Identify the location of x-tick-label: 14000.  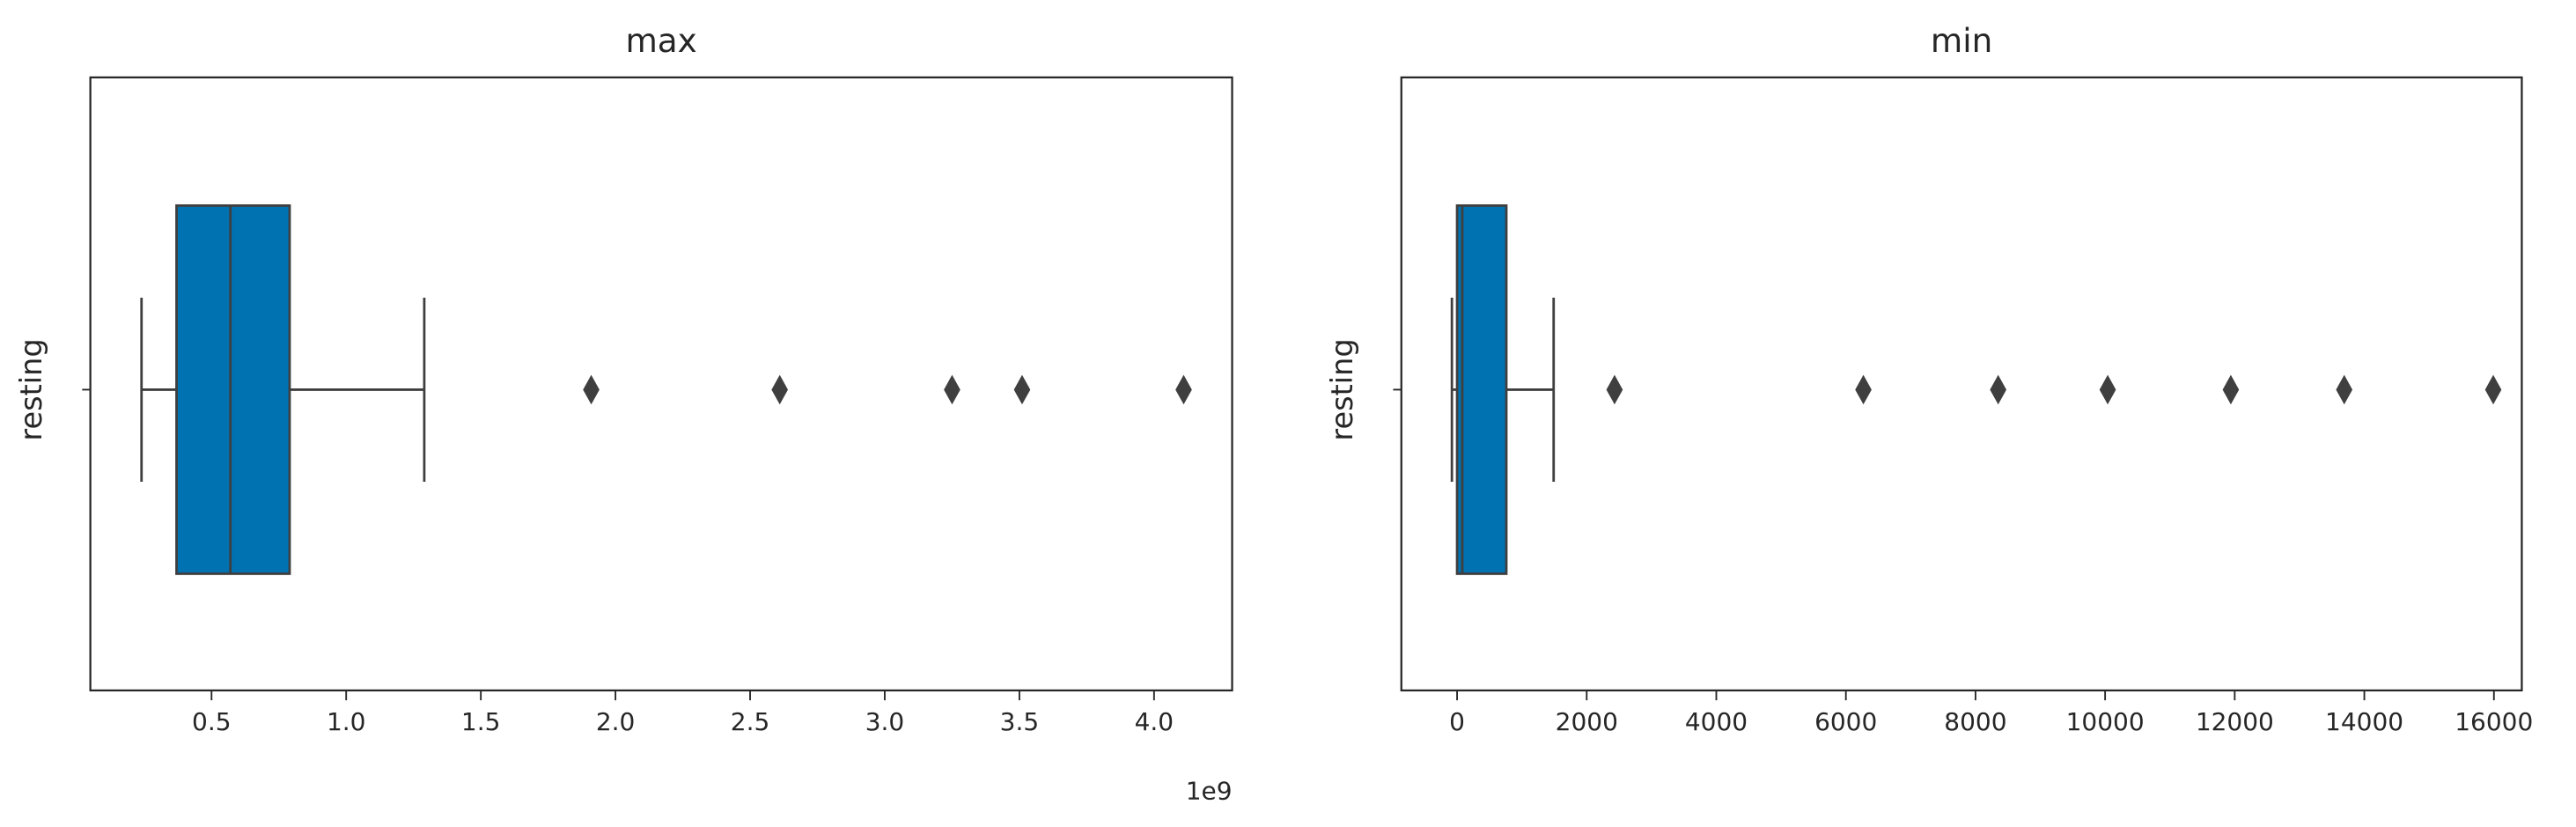
(2364, 721).